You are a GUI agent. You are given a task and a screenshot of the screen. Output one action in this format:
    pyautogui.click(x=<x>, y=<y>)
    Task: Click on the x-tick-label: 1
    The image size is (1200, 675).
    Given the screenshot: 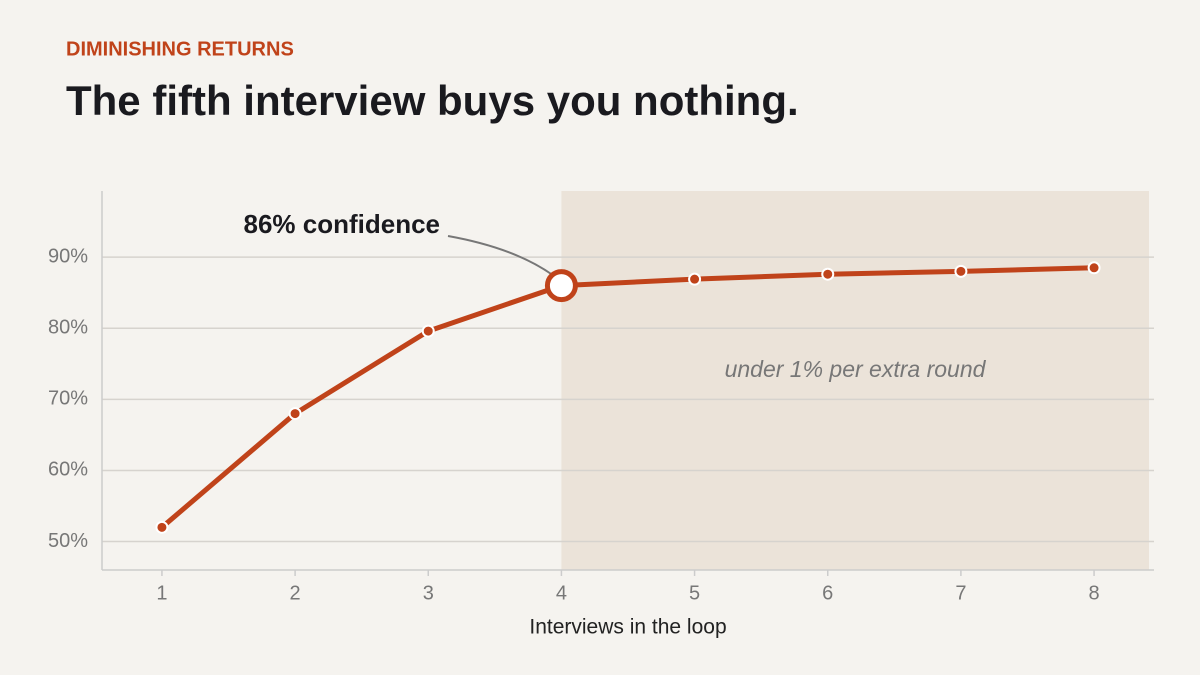 What is the action you would take?
    pyautogui.click(x=161, y=593)
    